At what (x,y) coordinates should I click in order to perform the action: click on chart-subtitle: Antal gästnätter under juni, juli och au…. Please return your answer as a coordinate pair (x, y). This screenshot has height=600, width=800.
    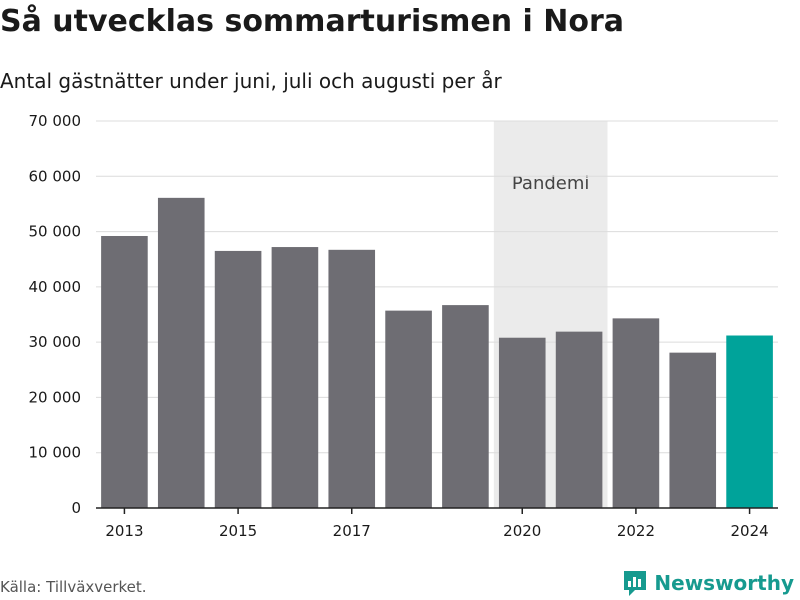
    Looking at the image, I should click on (251, 81).